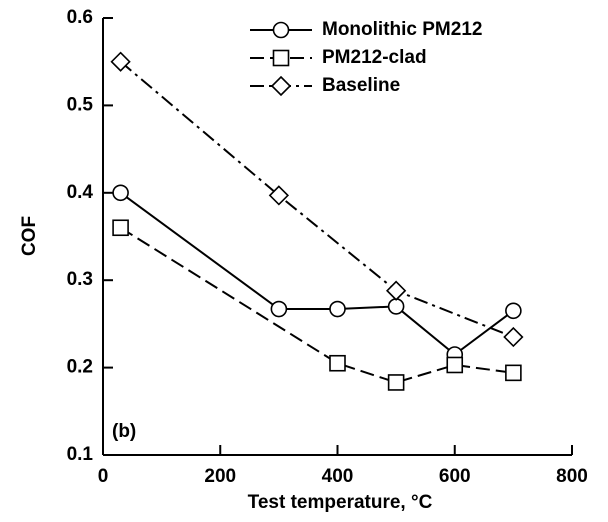 Image resolution: width=608 pixels, height=522 pixels. I want to click on y-tick-label: 0.1, so click(80, 454).